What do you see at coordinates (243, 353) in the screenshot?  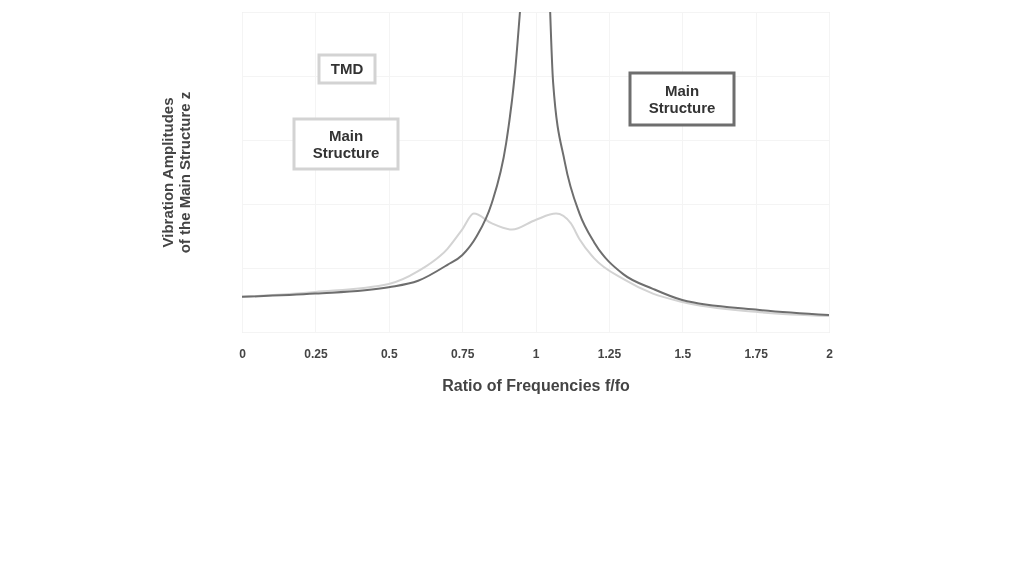 I see `x-tick-label: 0` at bounding box center [243, 353].